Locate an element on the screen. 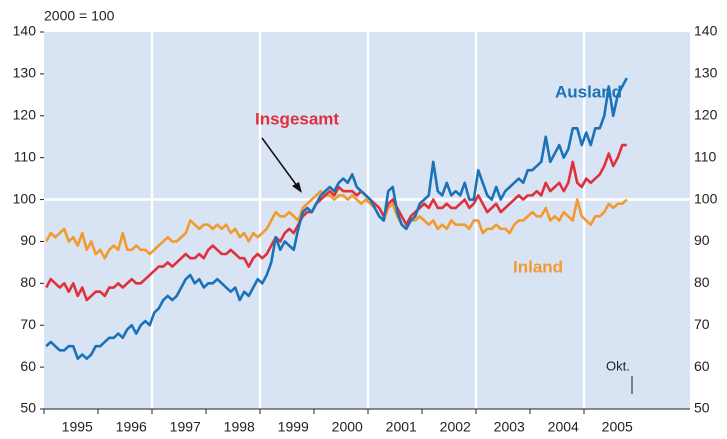  y-tick-label: 120 is located at coordinates (25, 114).